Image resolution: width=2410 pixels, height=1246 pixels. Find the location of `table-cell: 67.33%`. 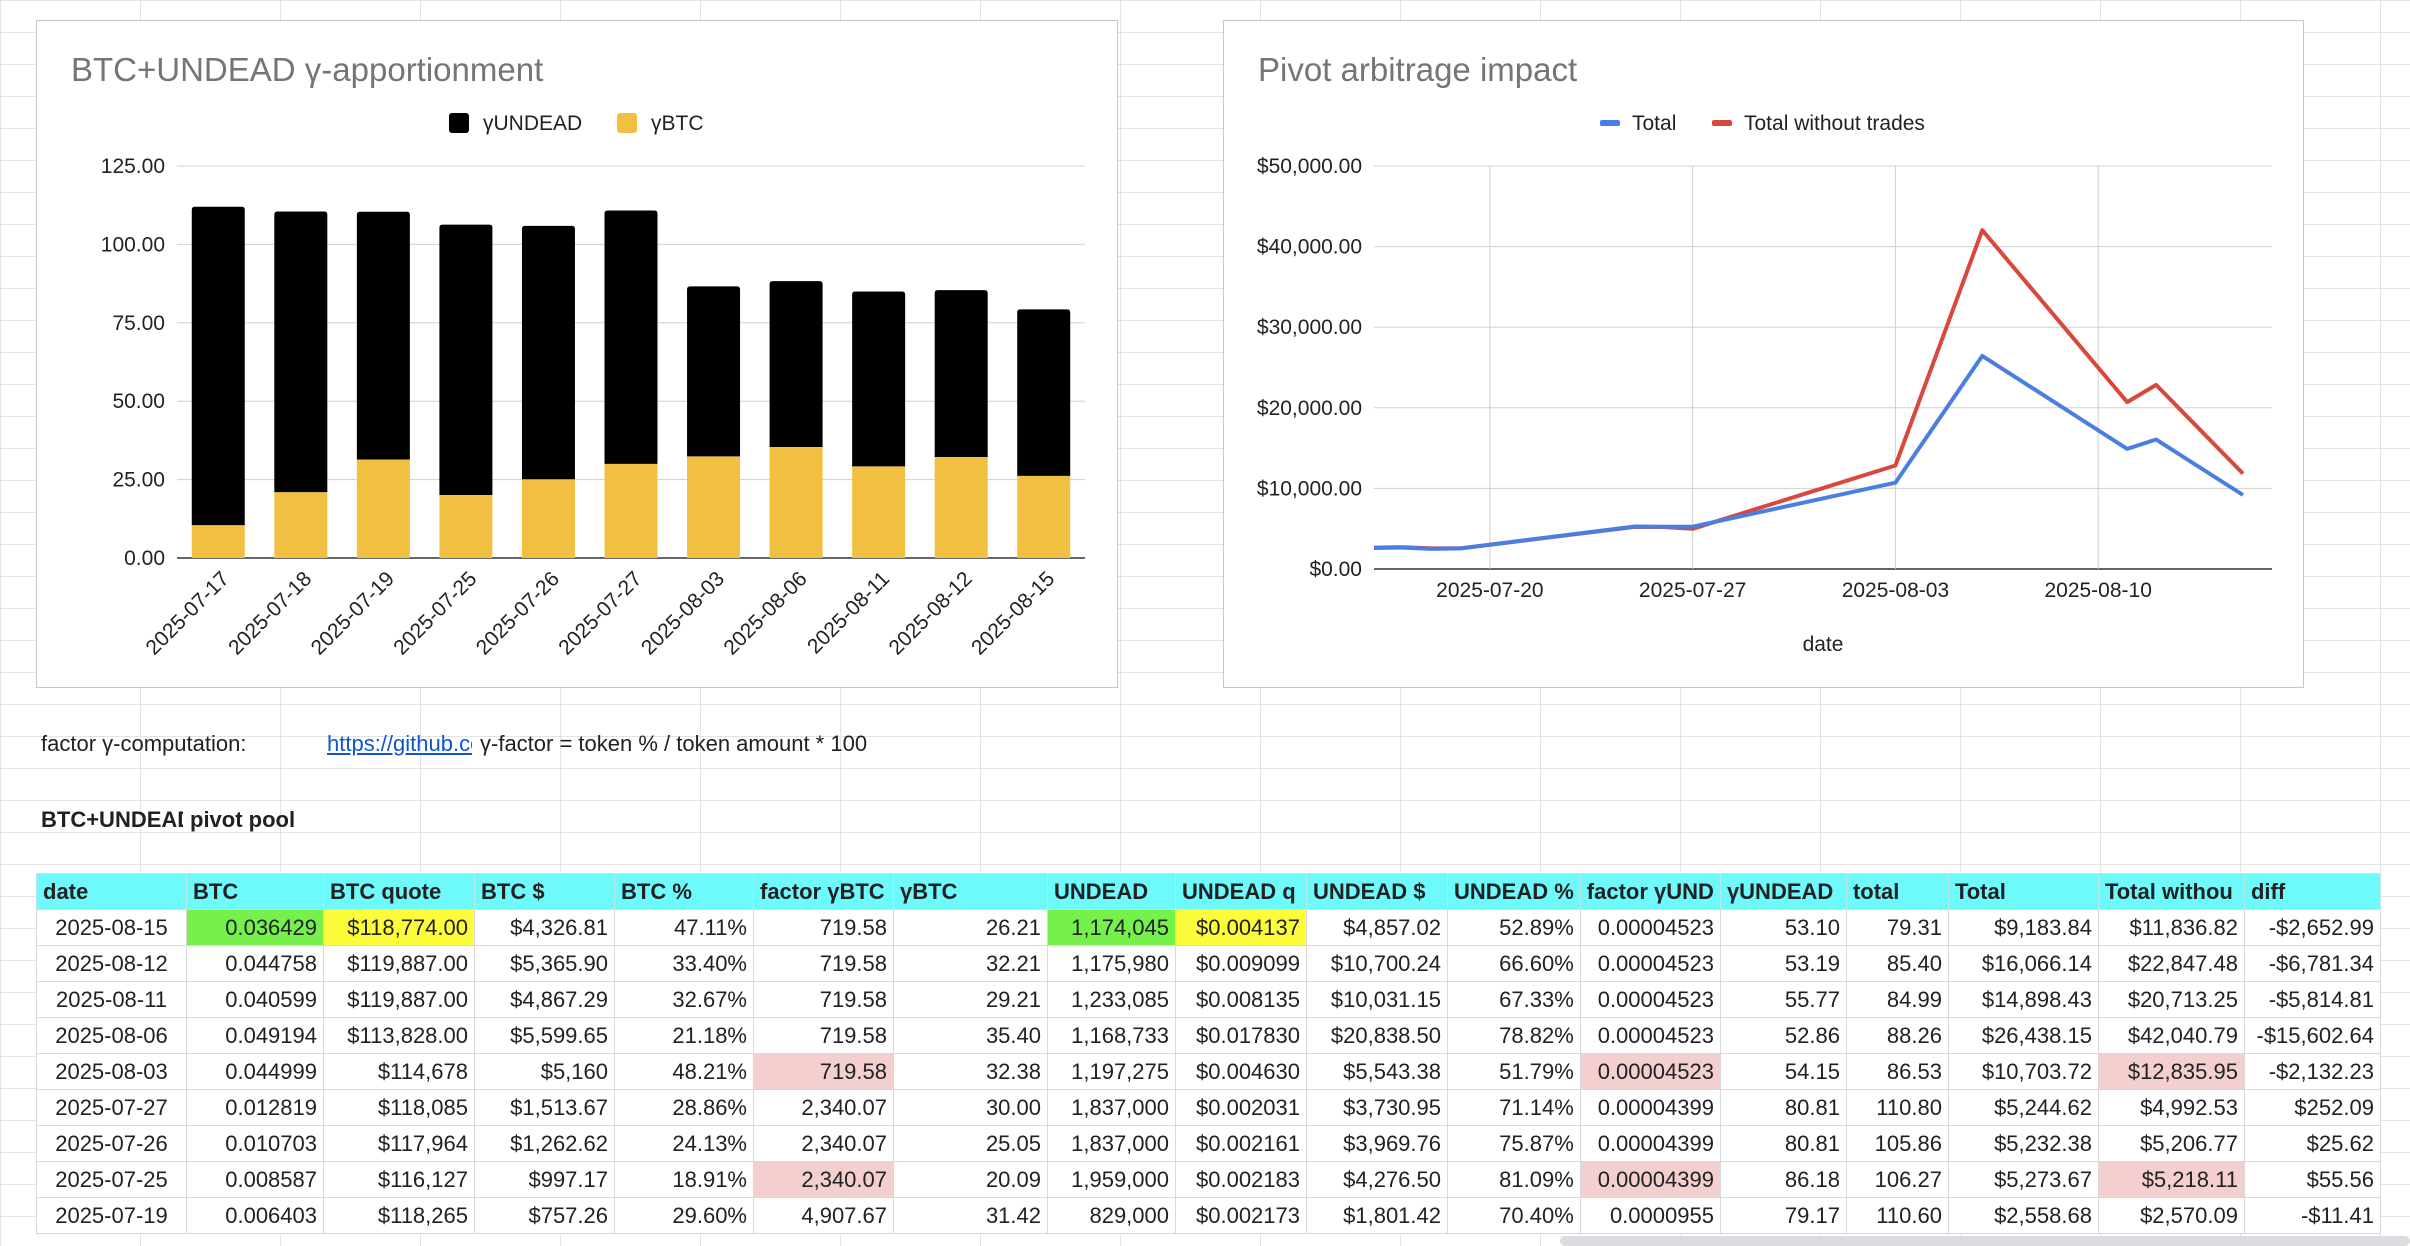

table-cell: 67.33% is located at coordinates (1514, 999).